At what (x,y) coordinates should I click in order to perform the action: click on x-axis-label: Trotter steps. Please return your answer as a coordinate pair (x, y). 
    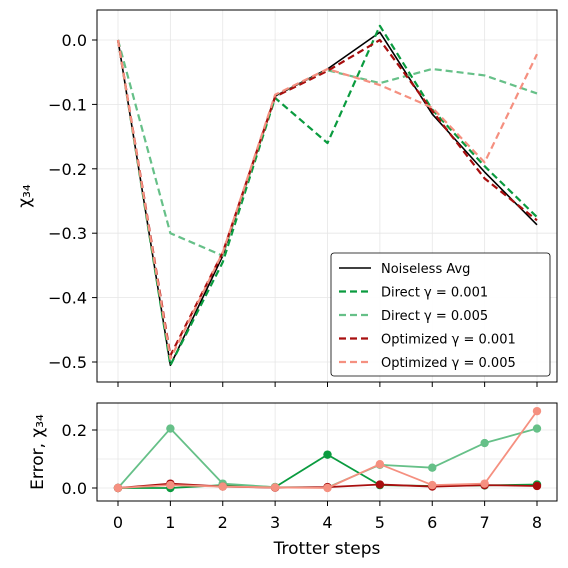
    Looking at the image, I should click on (327, 549).